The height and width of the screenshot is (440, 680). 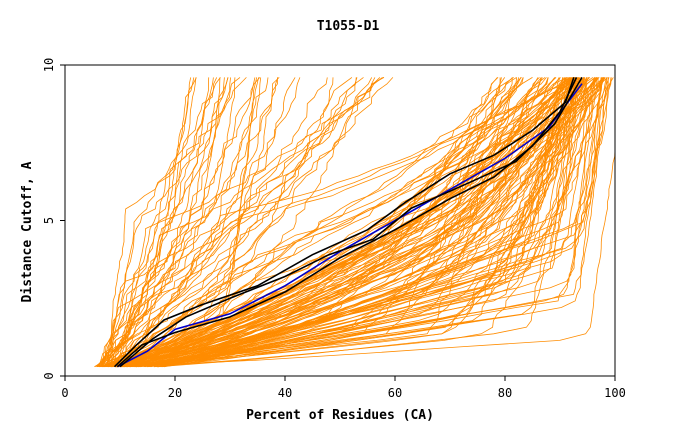 I want to click on x-tick-label: 40, so click(x=285, y=393).